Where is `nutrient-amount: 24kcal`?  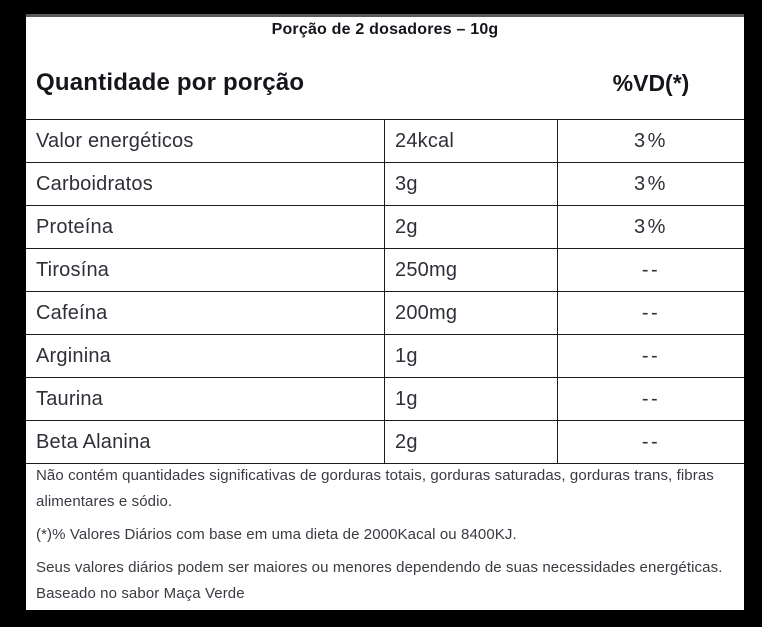
nutrient-amount: 24kcal is located at coordinates (471, 141).